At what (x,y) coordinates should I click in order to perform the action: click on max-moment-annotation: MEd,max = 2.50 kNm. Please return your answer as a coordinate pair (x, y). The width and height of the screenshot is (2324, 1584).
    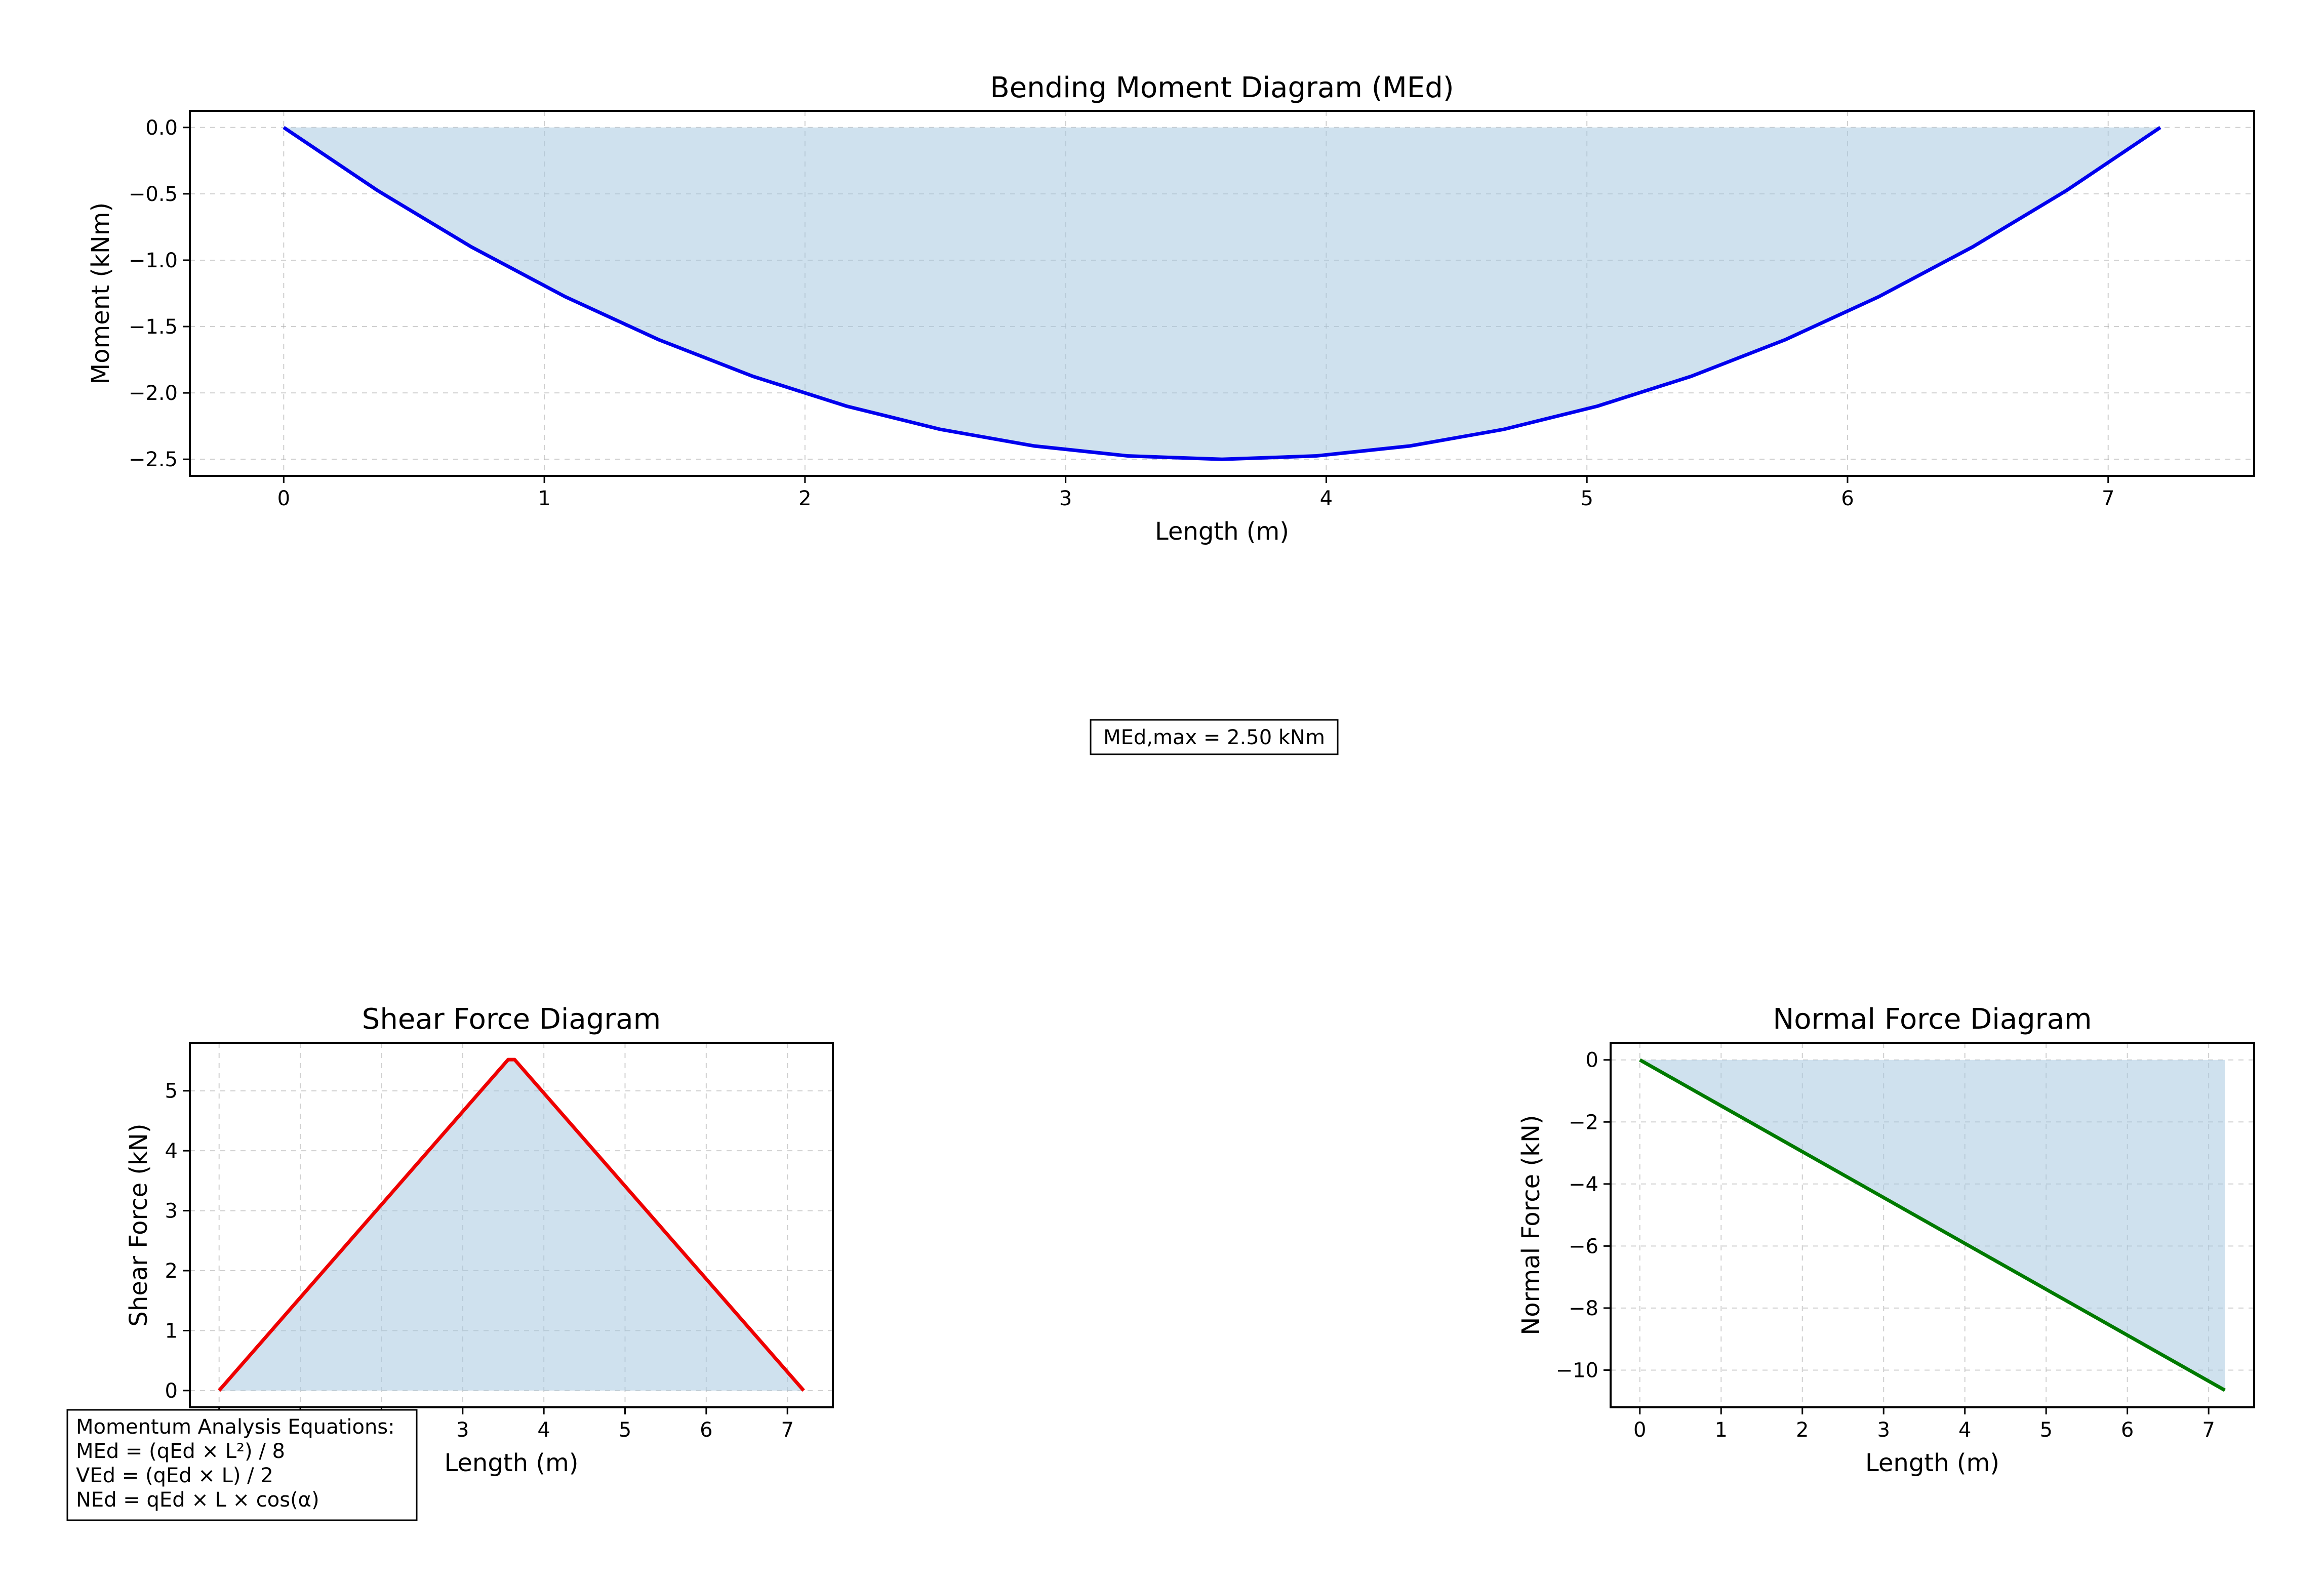
    Looking at the image, I should click on (1214, 737).